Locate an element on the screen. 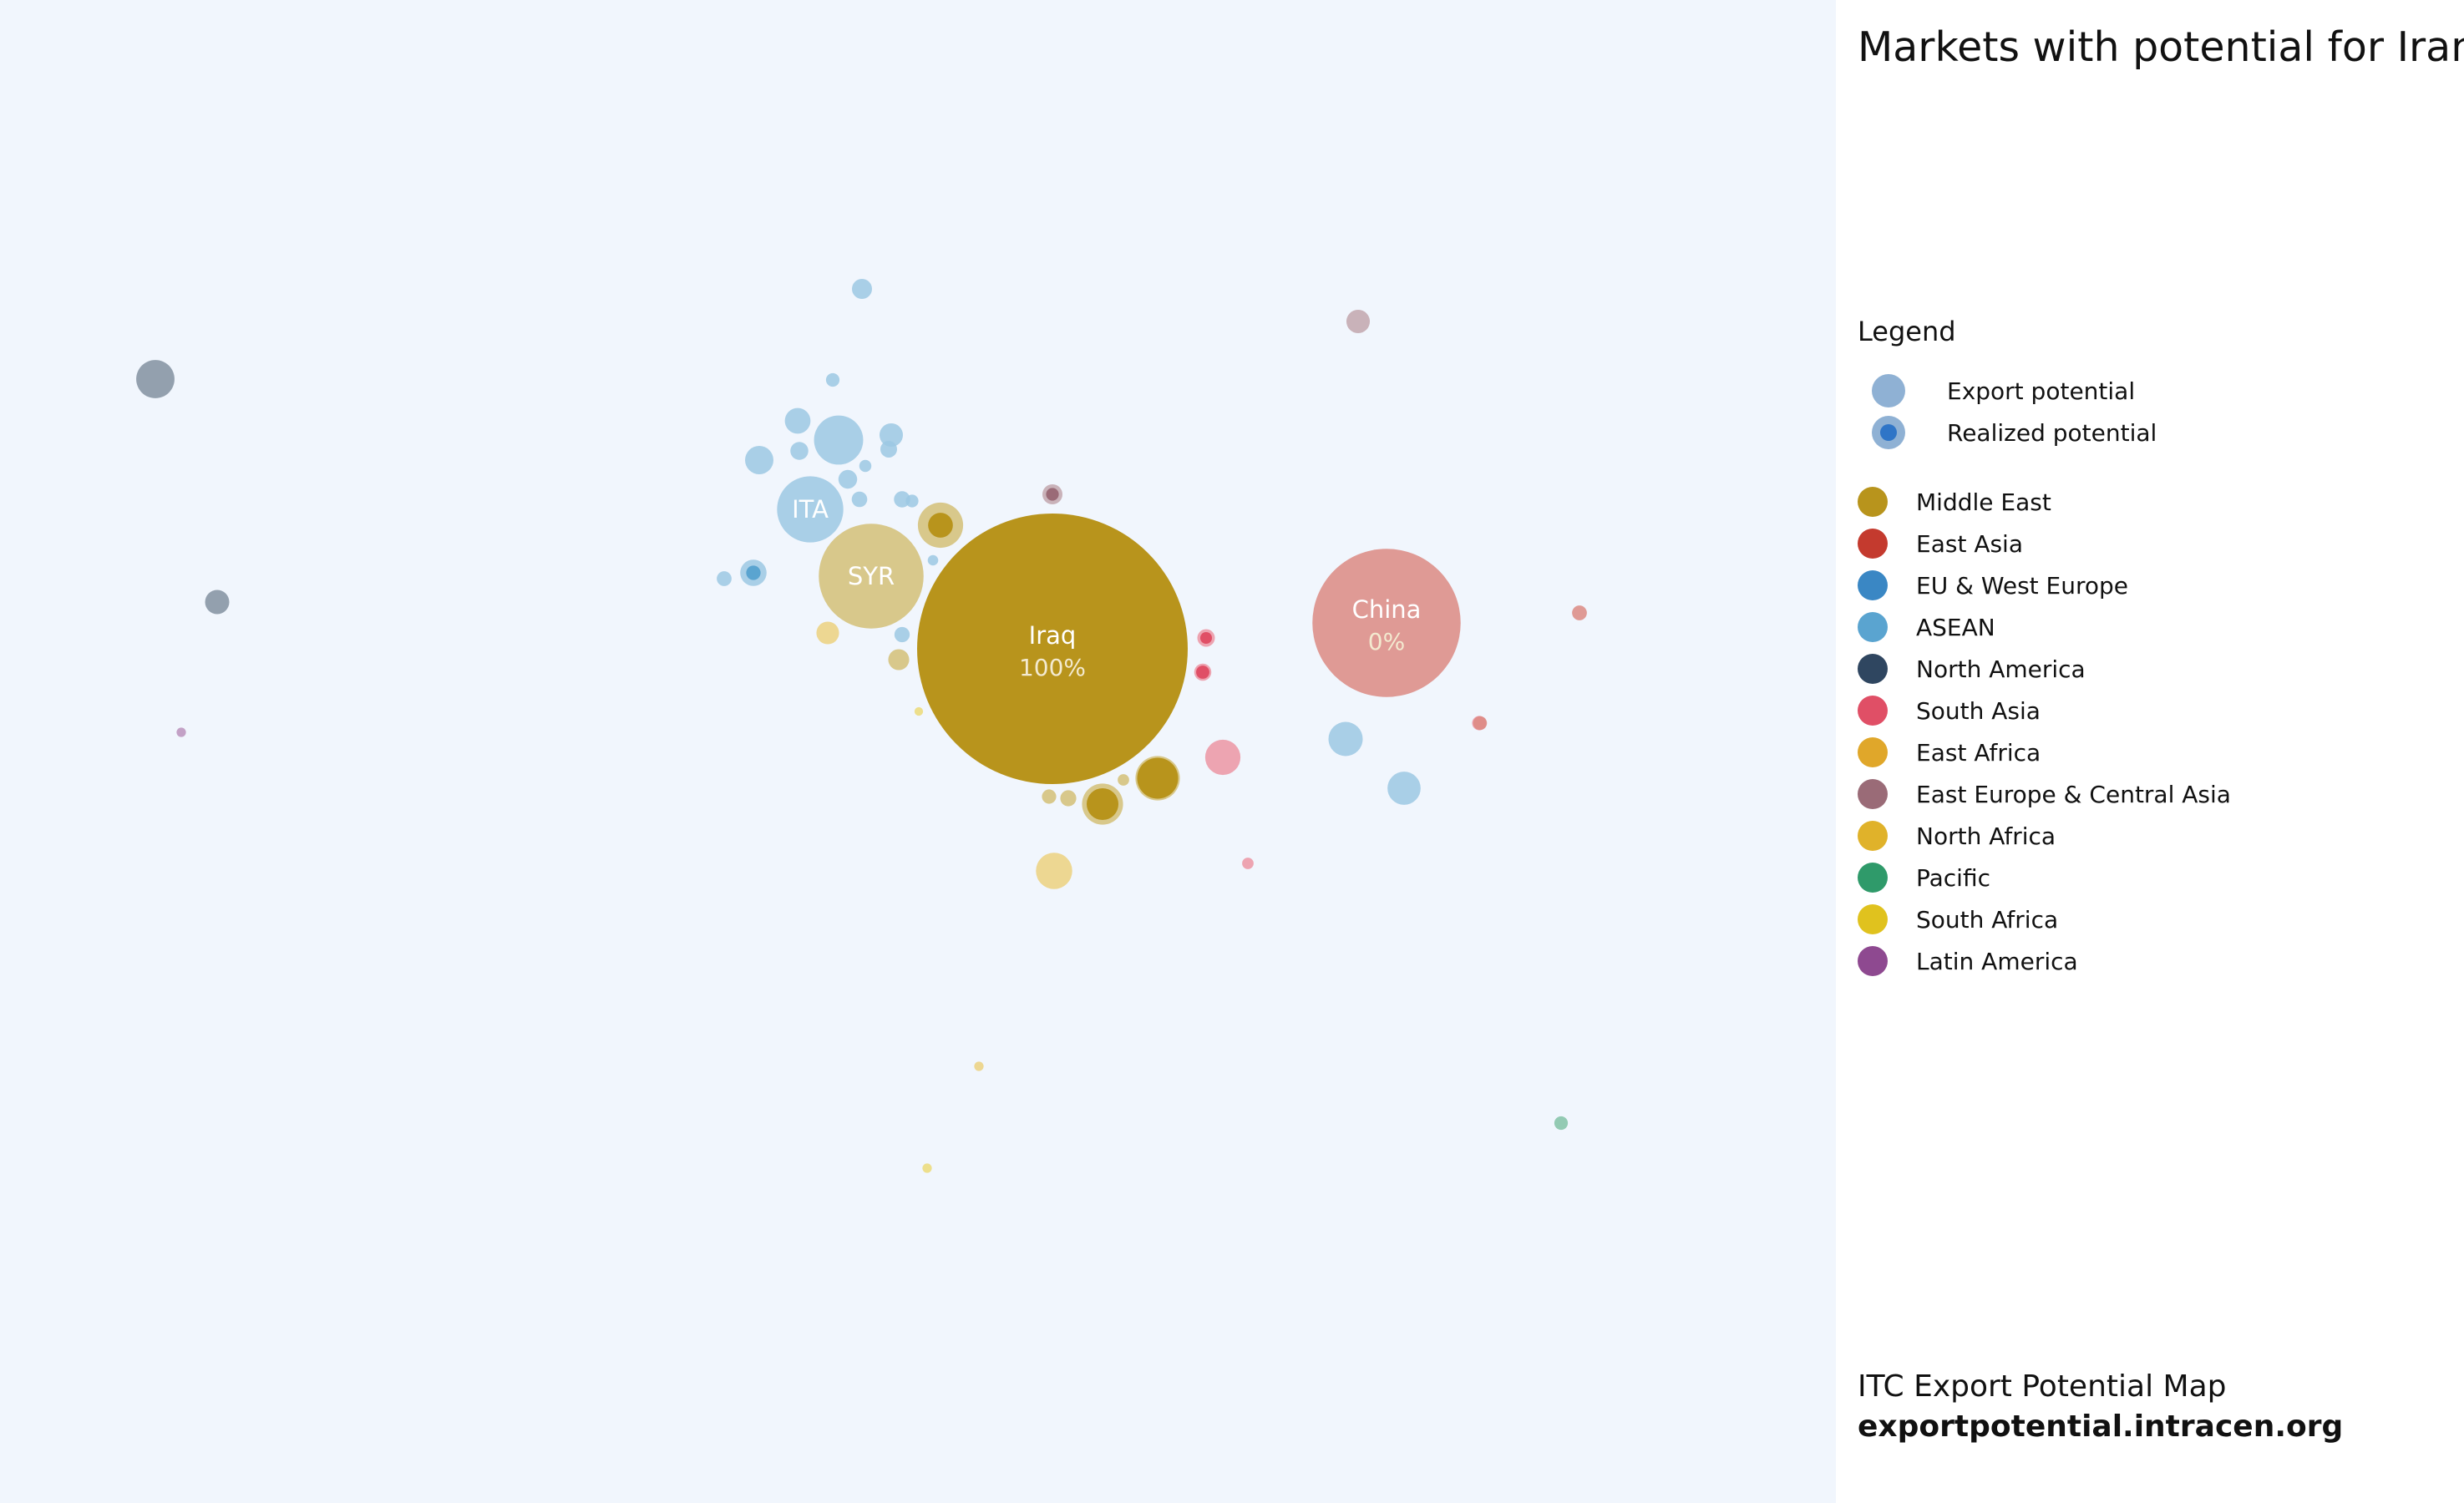  legend-label: South Africa is located at coordinates (1988, 919).